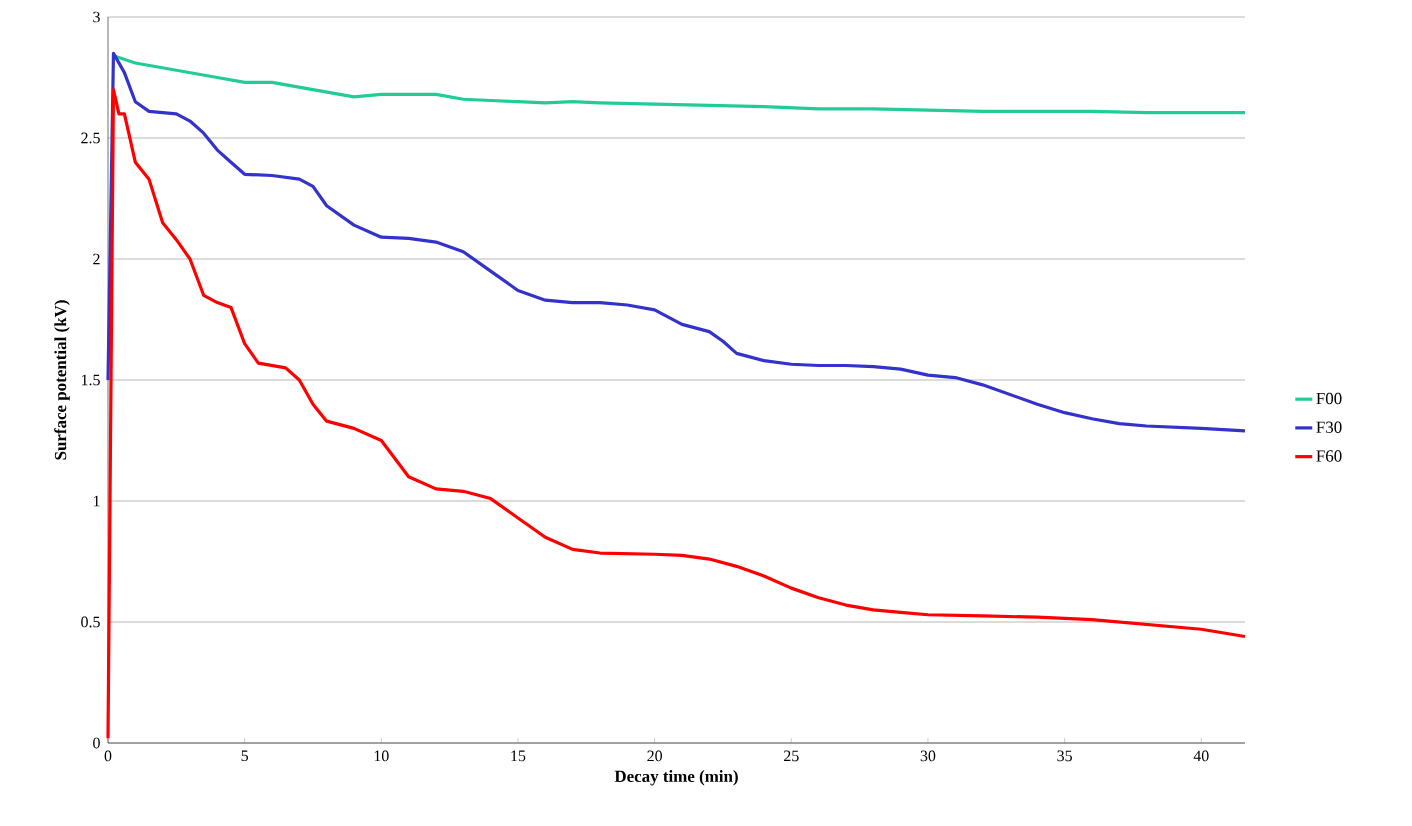  Describe the element at coordinates (518, 756) in the screenshot. I see `x-tick-label: 15` at that location.